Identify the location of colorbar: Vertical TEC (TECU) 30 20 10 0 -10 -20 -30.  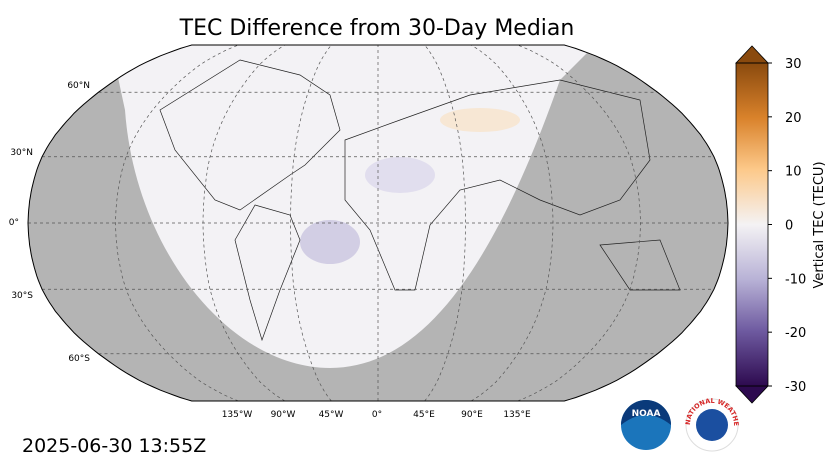
(781, 224).